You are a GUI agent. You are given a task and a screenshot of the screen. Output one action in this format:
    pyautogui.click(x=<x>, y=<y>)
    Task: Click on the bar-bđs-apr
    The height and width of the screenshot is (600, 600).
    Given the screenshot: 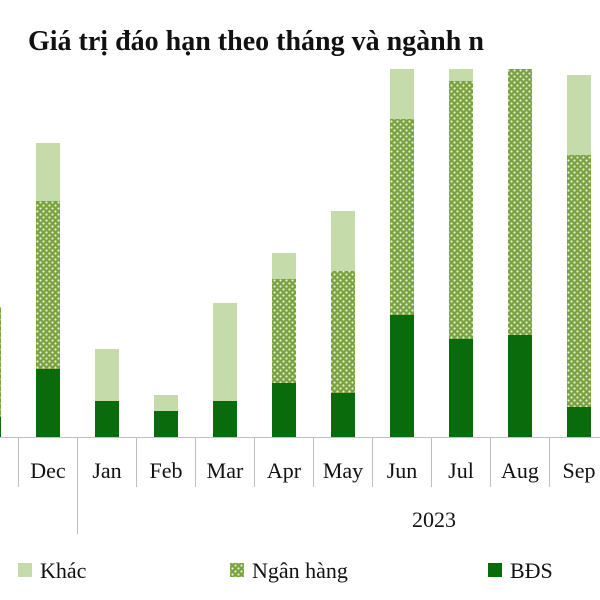 What is the action you would take?
    pyautogui.click(x=284, y=410)
    